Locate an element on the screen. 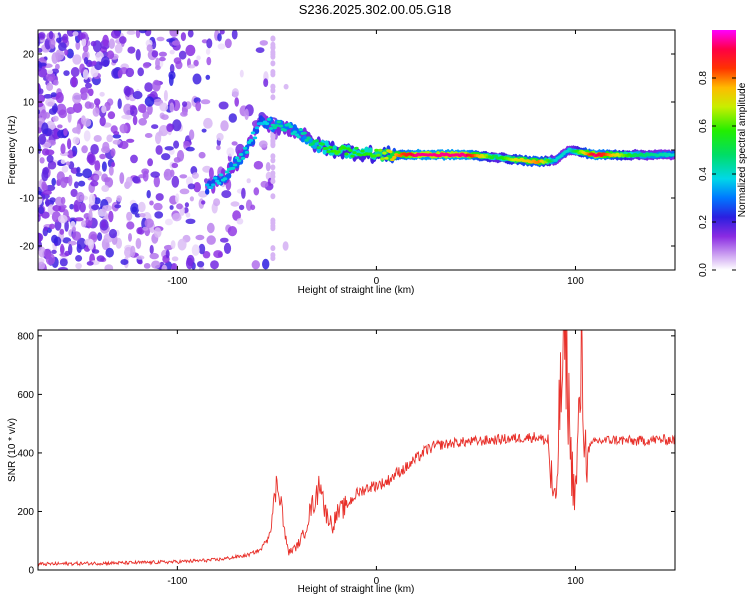  colorbar-tick-label: 0.2 is located at coordinates (703, 222).